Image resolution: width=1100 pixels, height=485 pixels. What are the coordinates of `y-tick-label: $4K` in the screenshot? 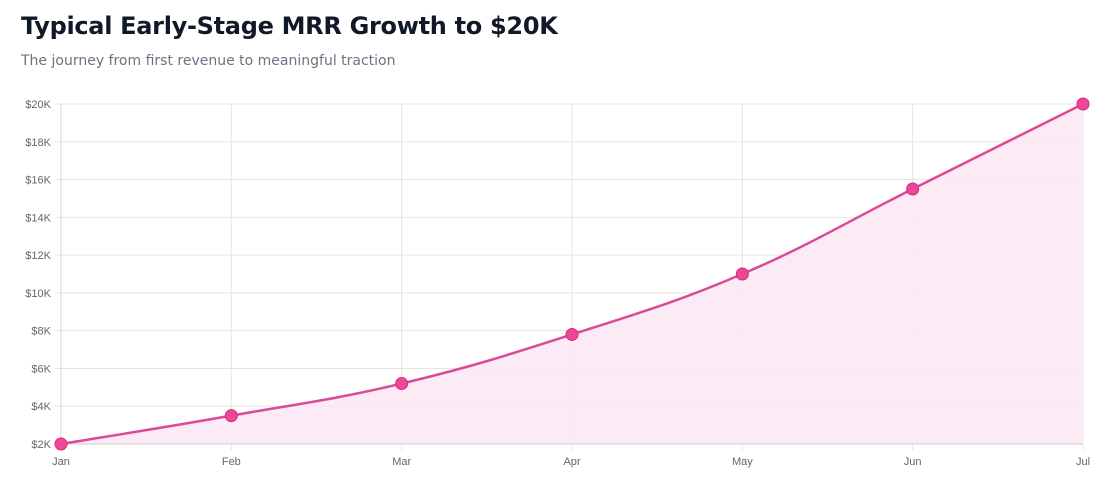 It's located at (41, 407).